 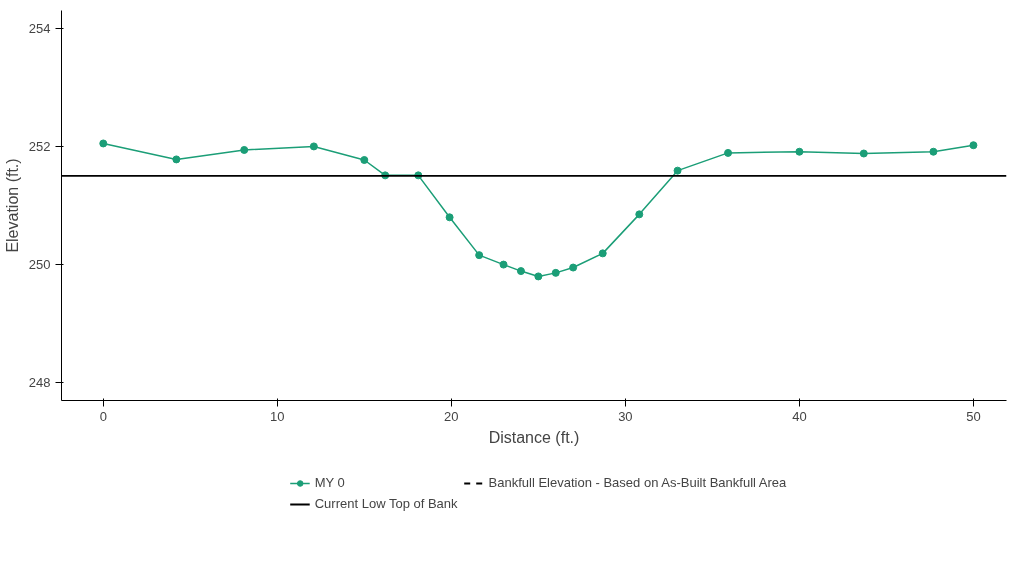 I want to click on x-tick-label: 50, so click(x=973, y=416).